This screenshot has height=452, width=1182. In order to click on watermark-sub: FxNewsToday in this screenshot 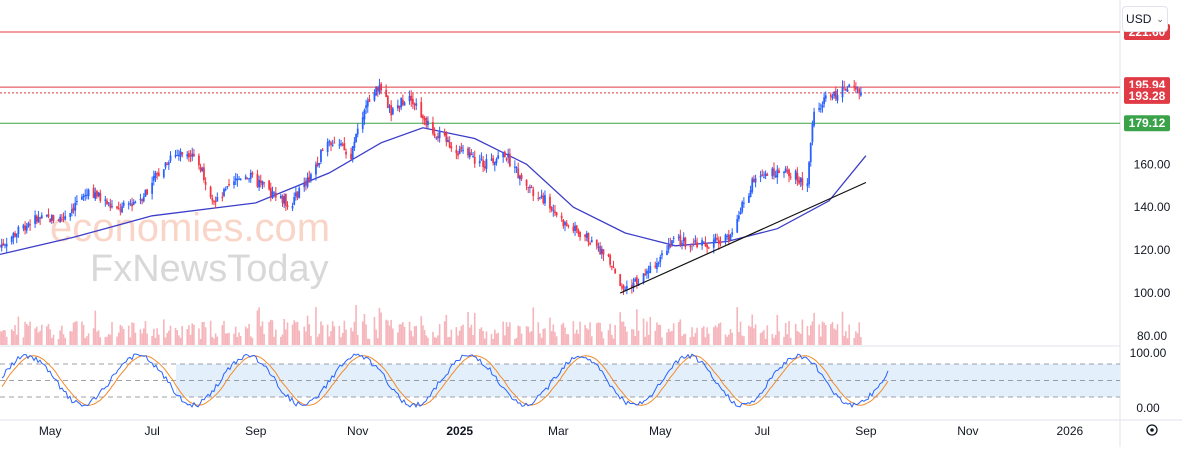, I will do `click(209, 269)`.